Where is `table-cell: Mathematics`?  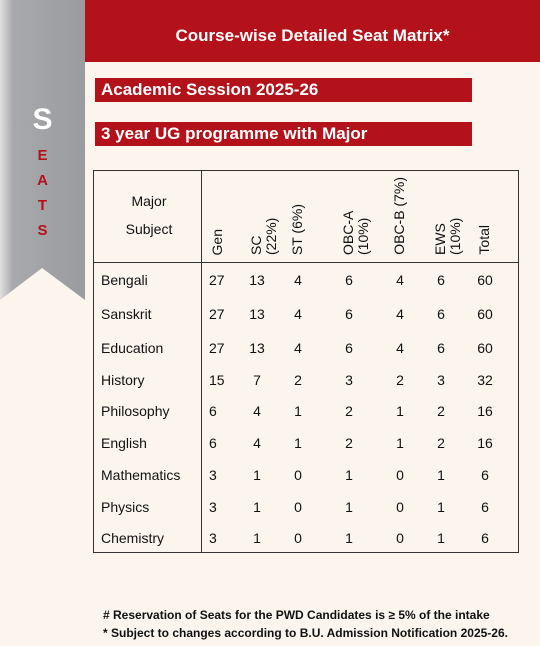
table-cell: Mathematics is located at coordinates (141, 475).